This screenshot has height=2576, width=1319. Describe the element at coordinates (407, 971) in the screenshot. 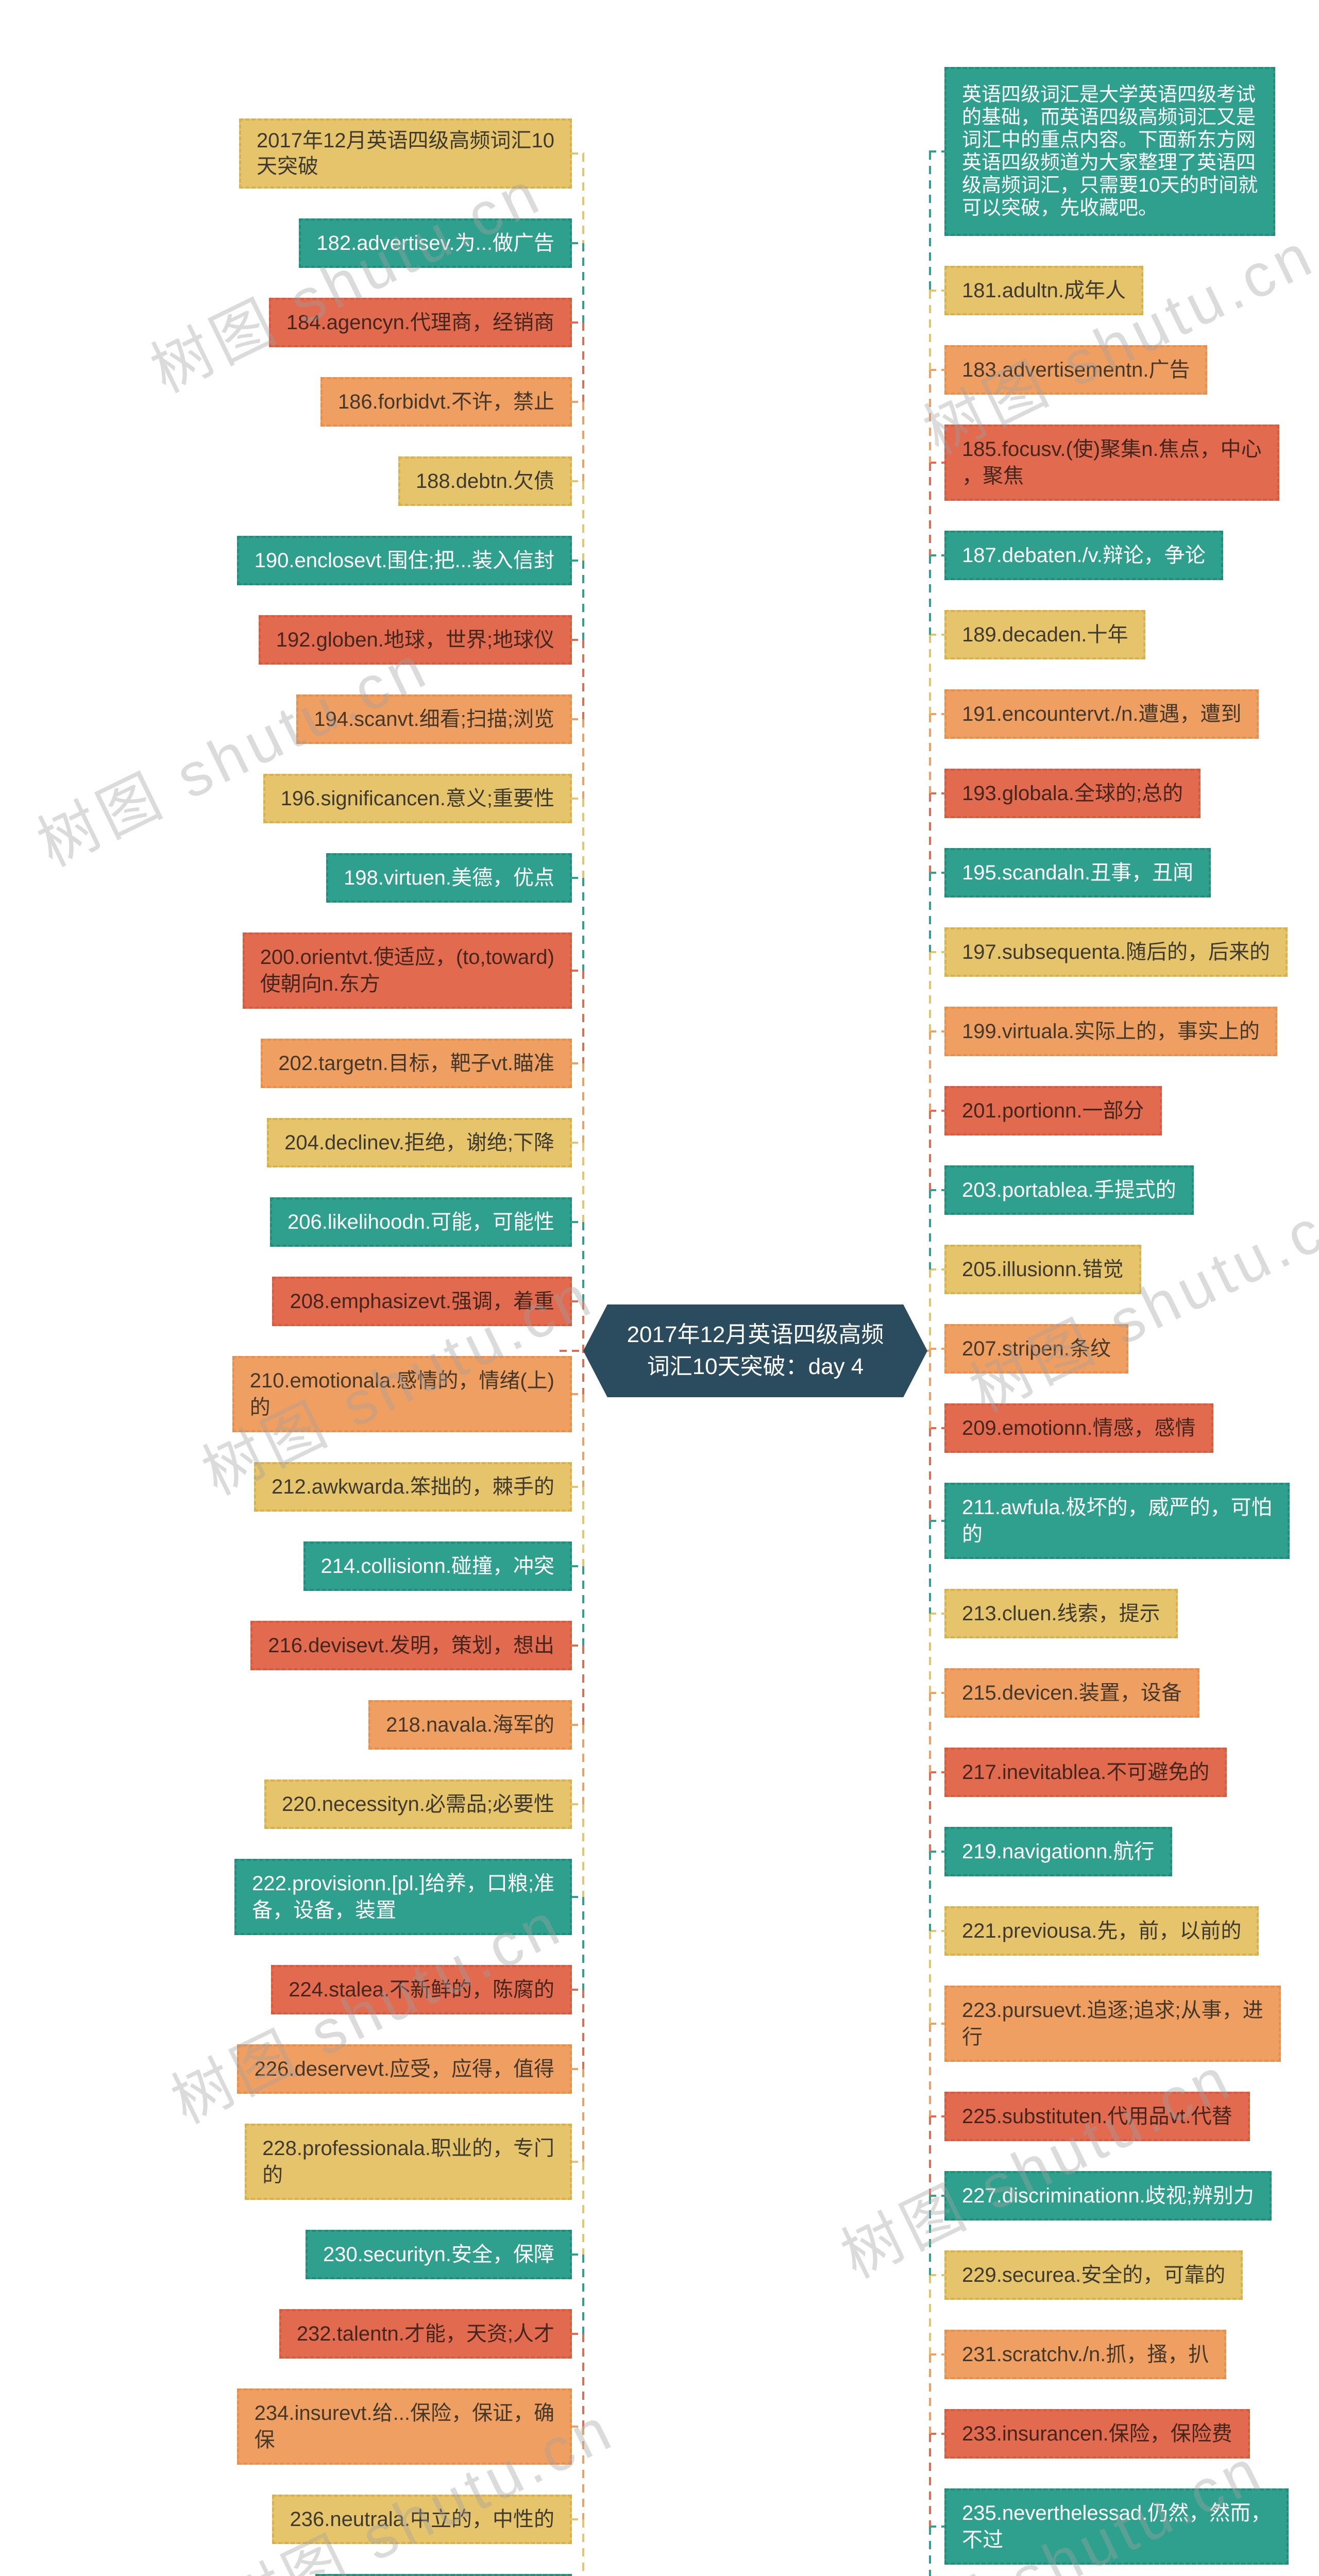

I see `vocab-item-node: 200.orientvt.使适应，(to,toward) 使朝向n.东方` at that location.